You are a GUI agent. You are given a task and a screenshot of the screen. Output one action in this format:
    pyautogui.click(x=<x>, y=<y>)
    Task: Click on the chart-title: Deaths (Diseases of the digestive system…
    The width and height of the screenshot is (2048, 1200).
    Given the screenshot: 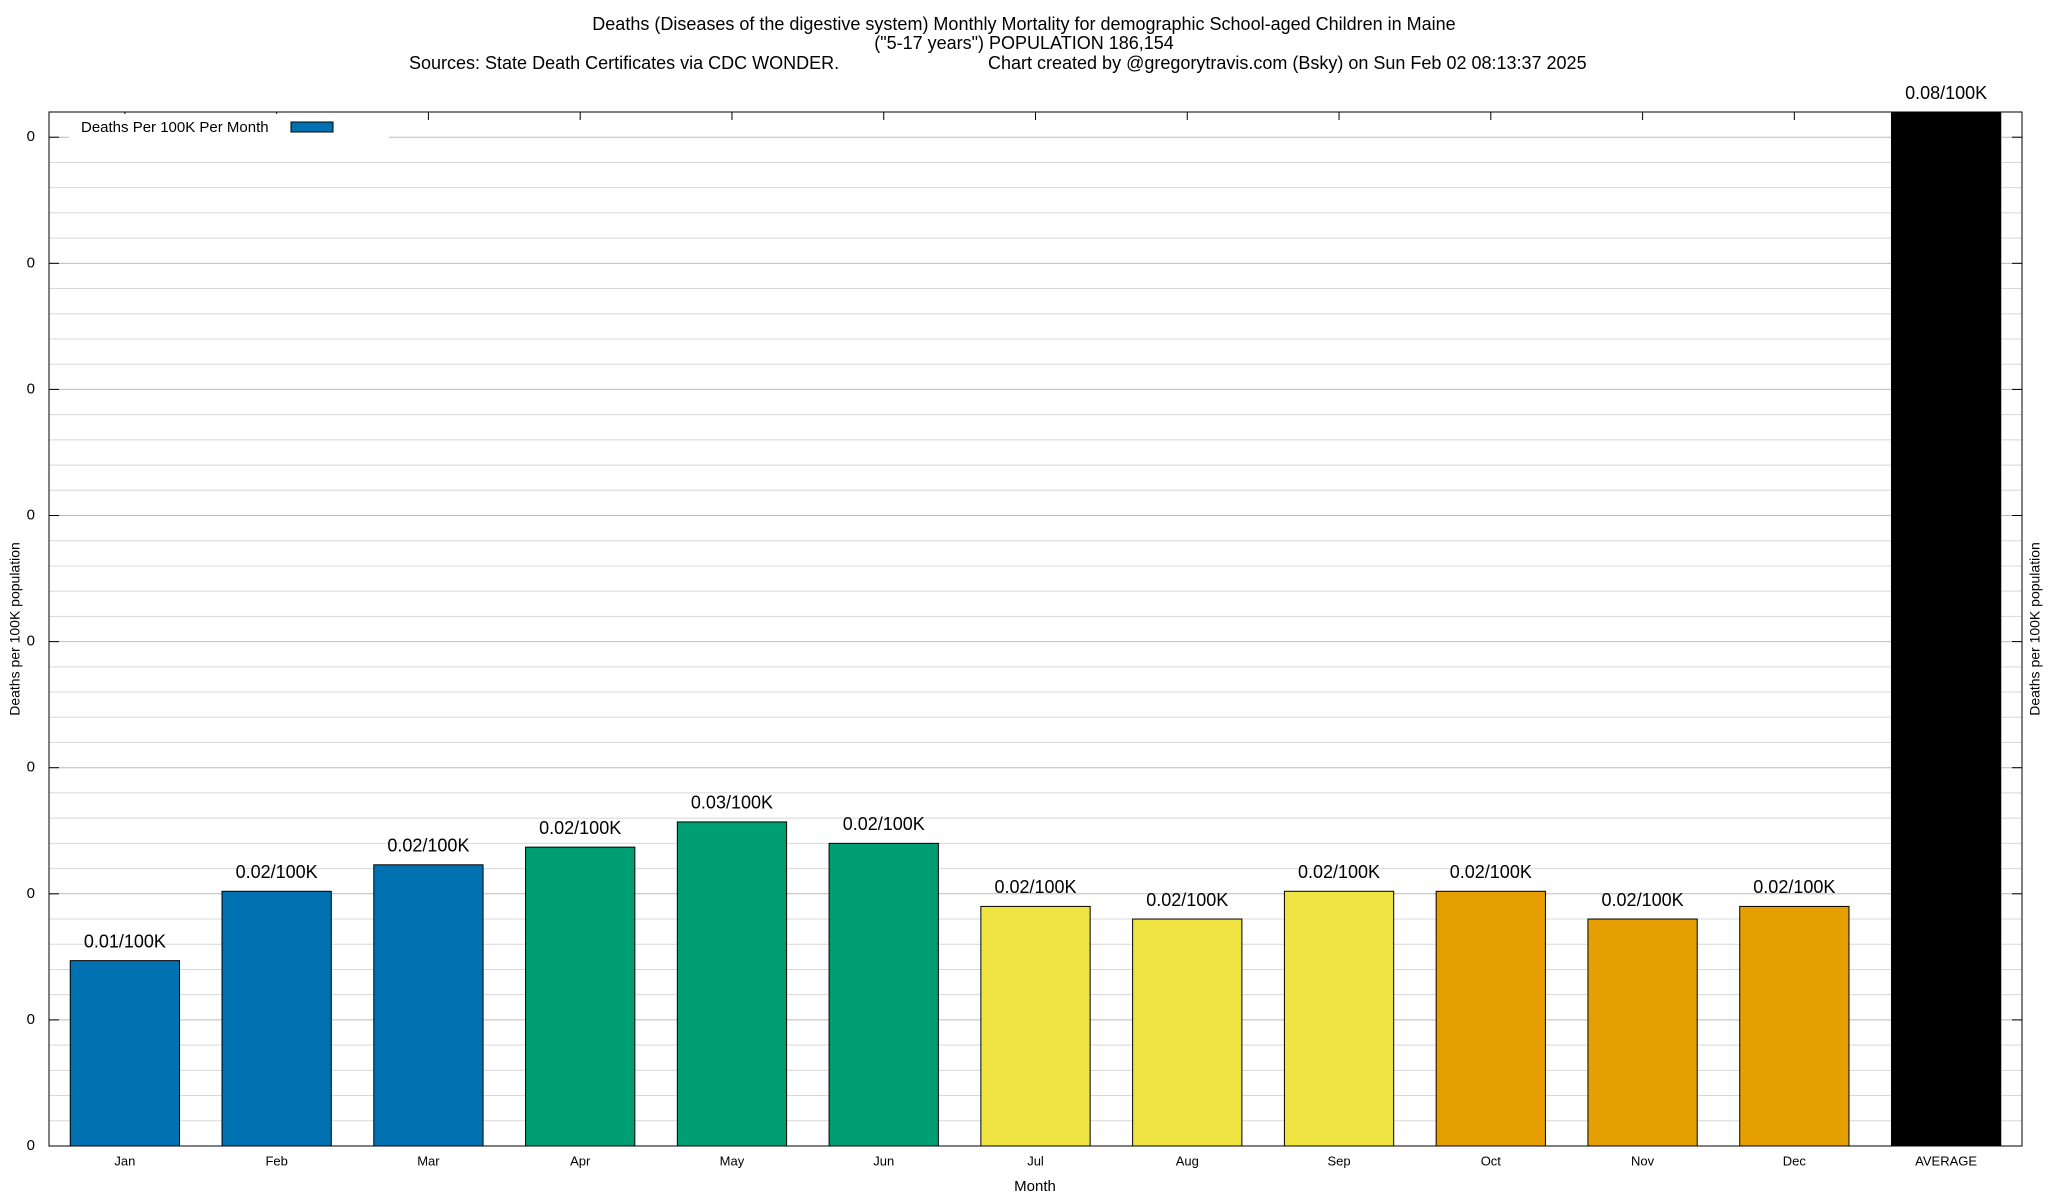 What is the action you would take?
    pyautogui.click(x=1023, y=24)
    